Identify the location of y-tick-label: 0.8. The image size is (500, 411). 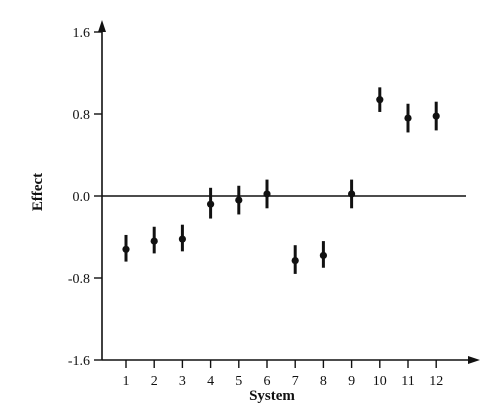
(82, 115).